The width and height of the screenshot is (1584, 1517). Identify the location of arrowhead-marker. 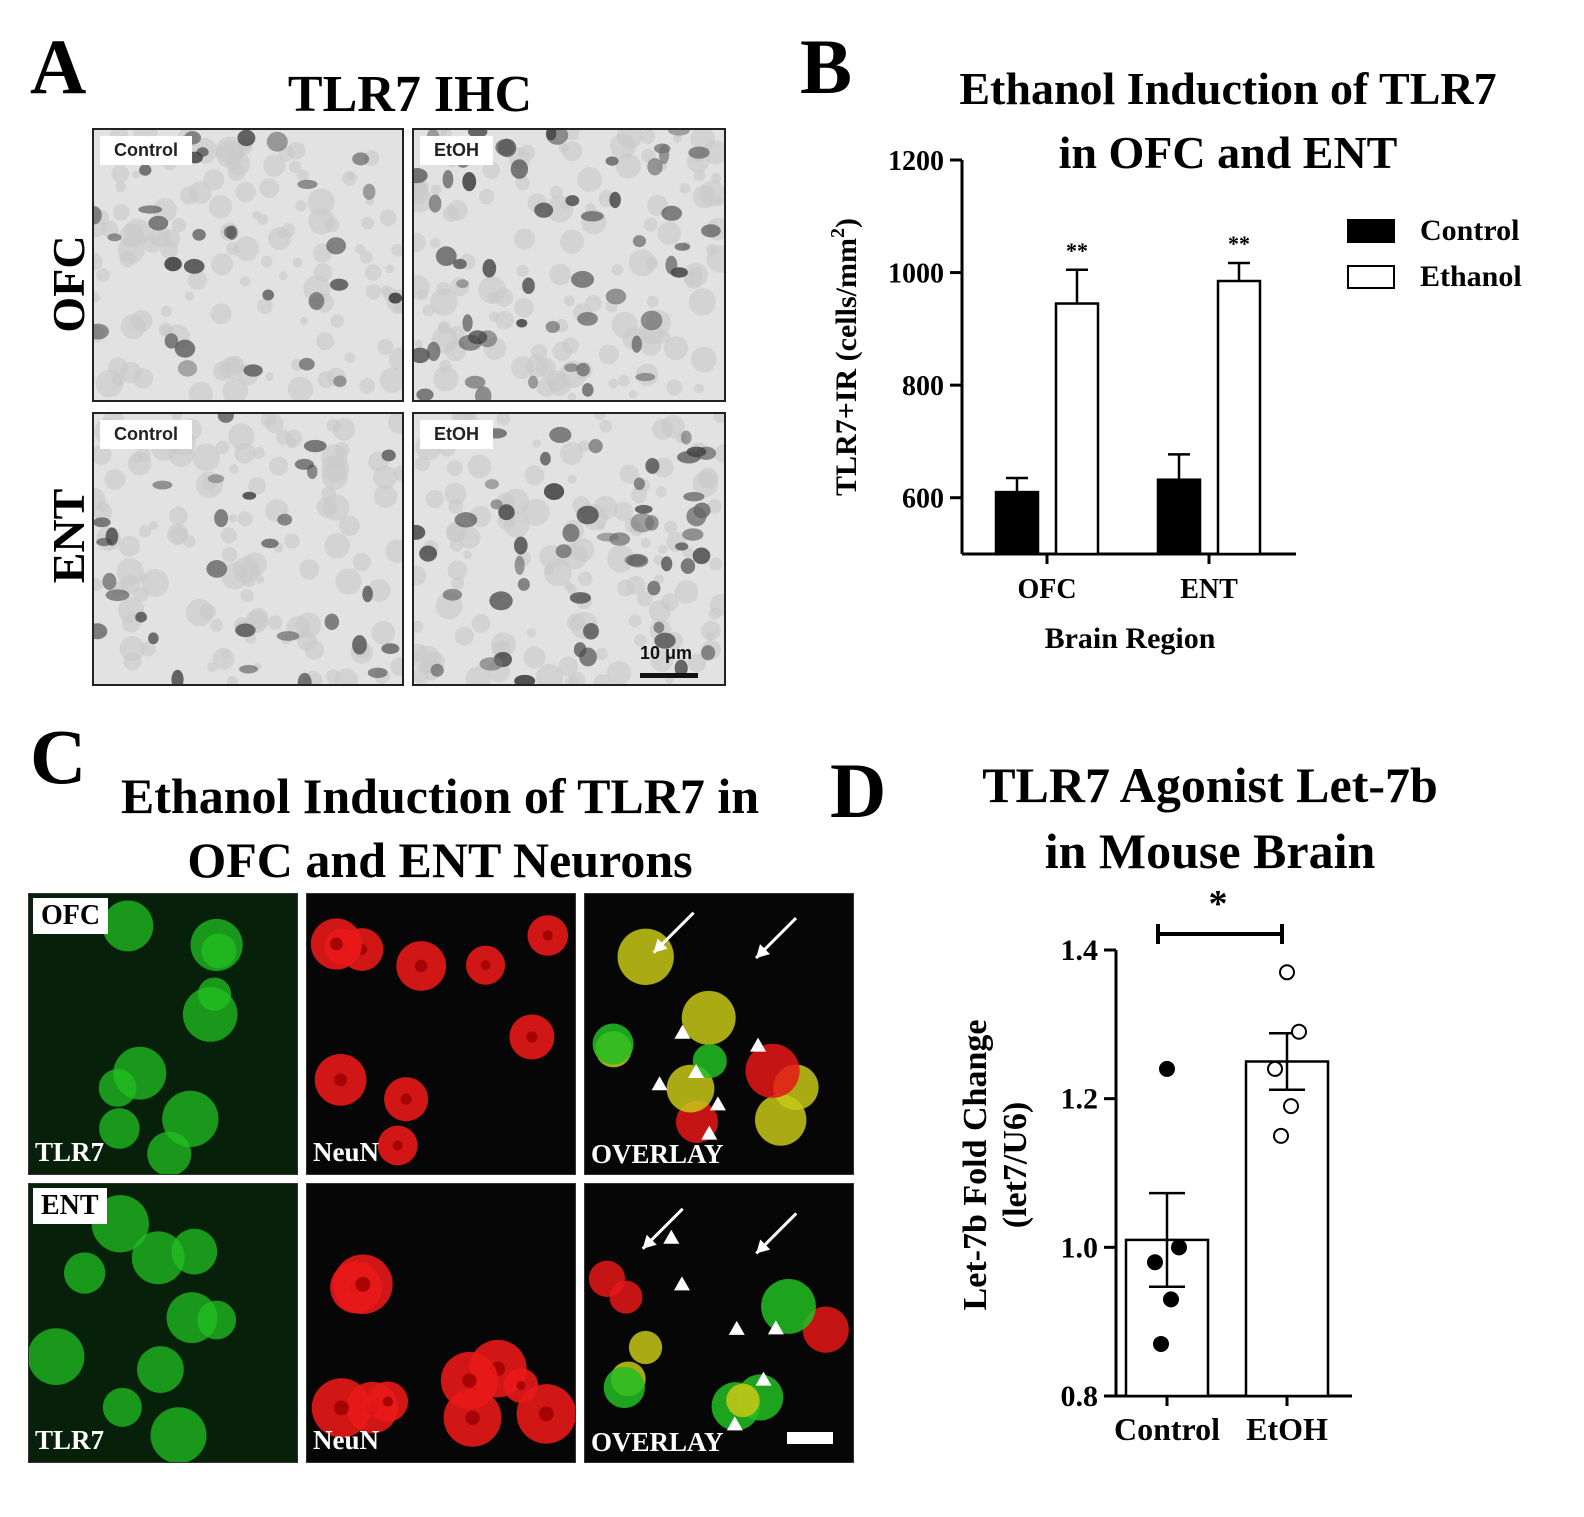
(763, 1378).